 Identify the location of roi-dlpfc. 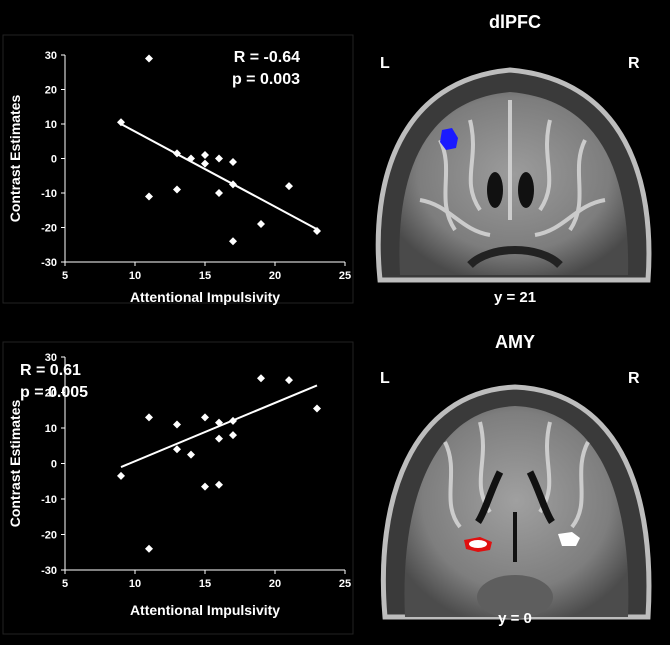
(449, 139).